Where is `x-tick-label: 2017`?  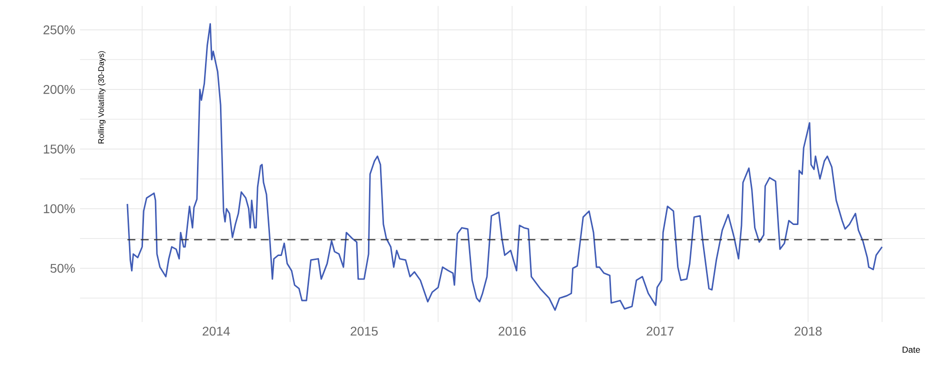 x-tick-label: 2017 is located at coordinates (660, 331).